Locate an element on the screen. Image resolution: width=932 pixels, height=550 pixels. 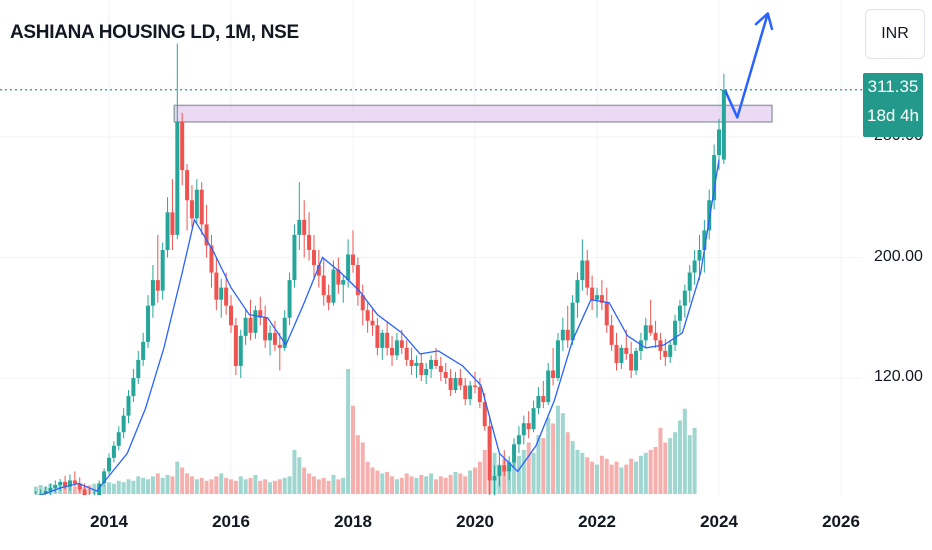
currency-button: INR is located at coordinates (895, 34).